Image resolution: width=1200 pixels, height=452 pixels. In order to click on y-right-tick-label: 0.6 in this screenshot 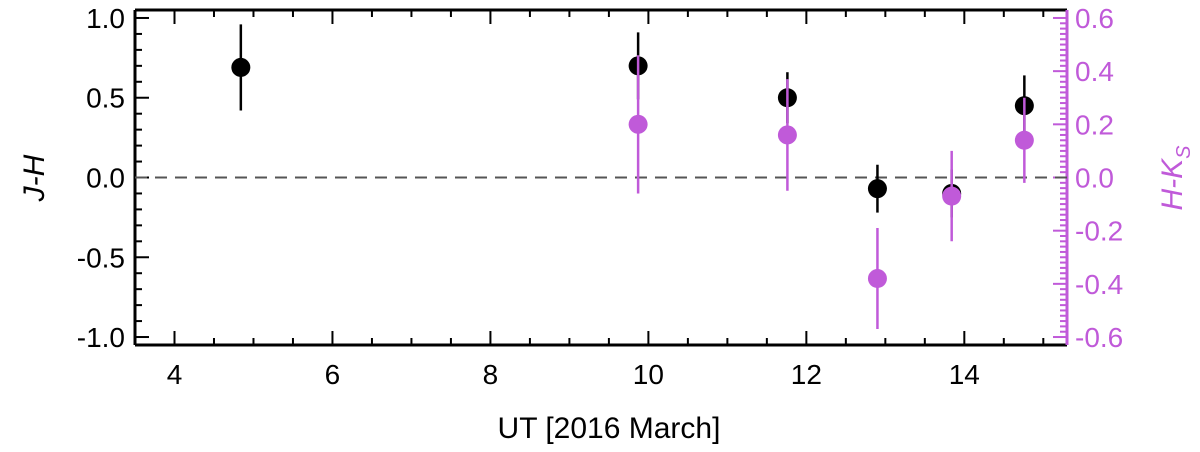, I will do `click(1094, 18)`.